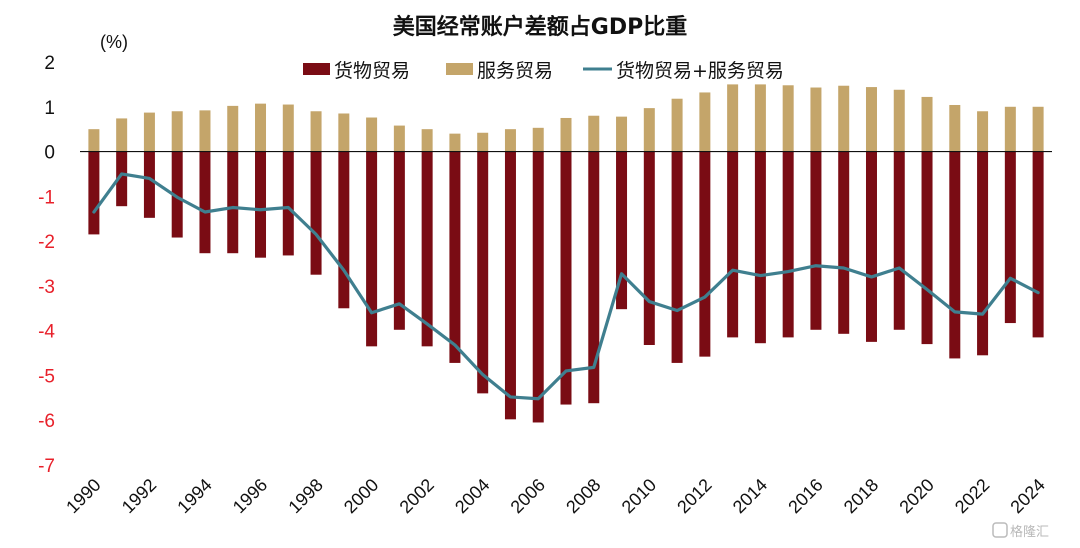 This screenshot has height=548, width=1080. Describe the element at coordinates (46, 287) in the screenshot. I see `y-tick-label: -3` at that location.